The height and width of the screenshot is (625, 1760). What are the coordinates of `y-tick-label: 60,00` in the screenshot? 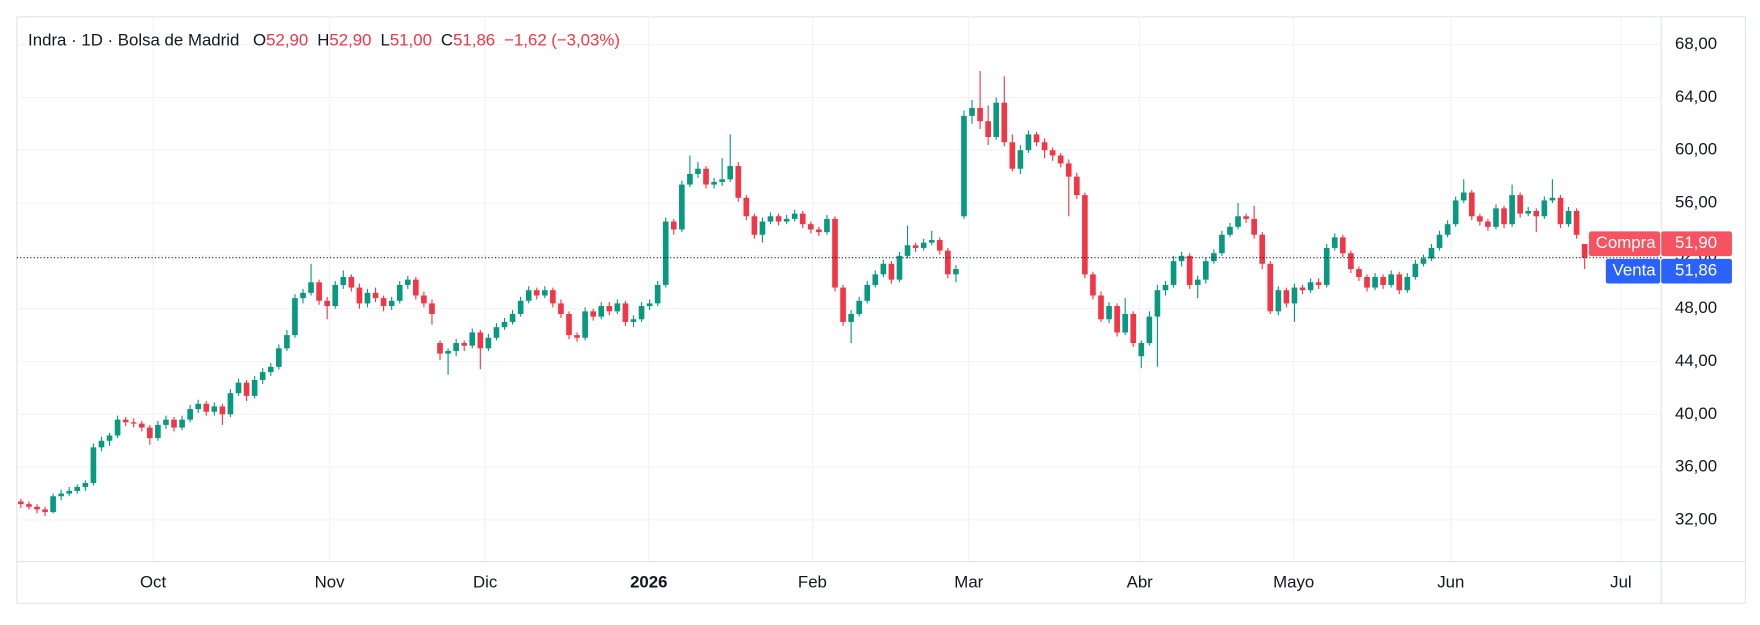 It's located at (1696, 149).